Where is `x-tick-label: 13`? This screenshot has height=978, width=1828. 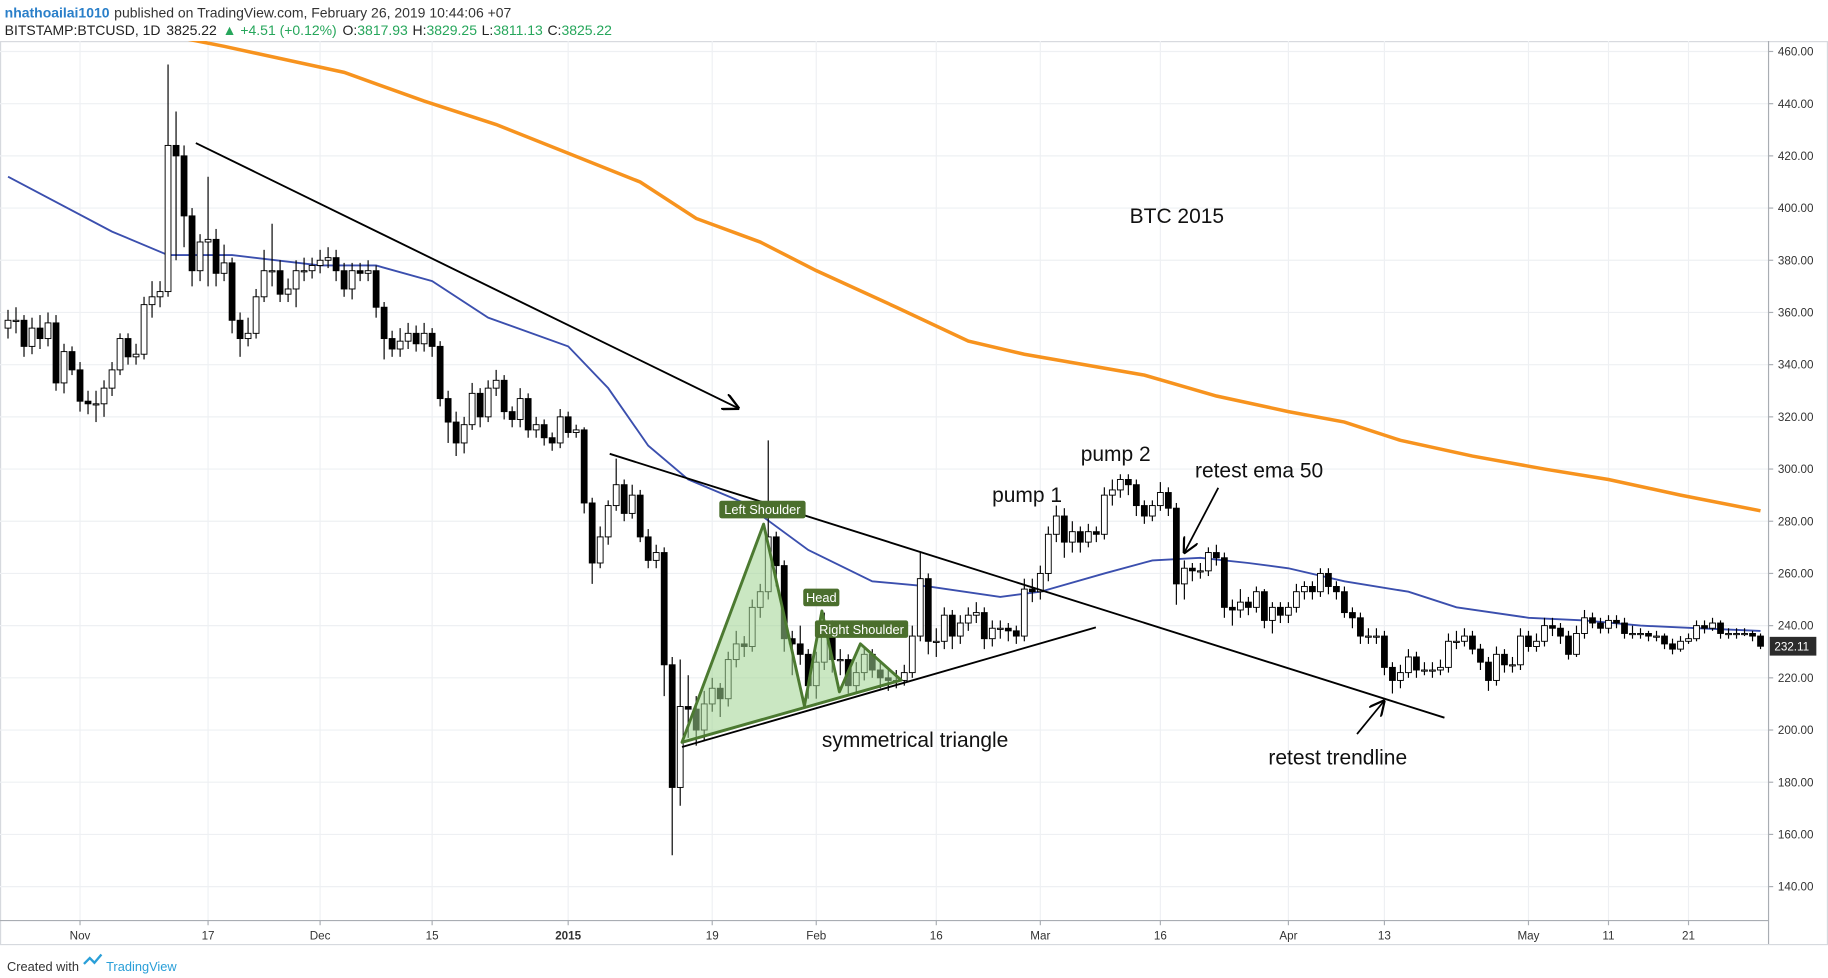
x-tick-label: 13 is located at coordinates (1384, 935).